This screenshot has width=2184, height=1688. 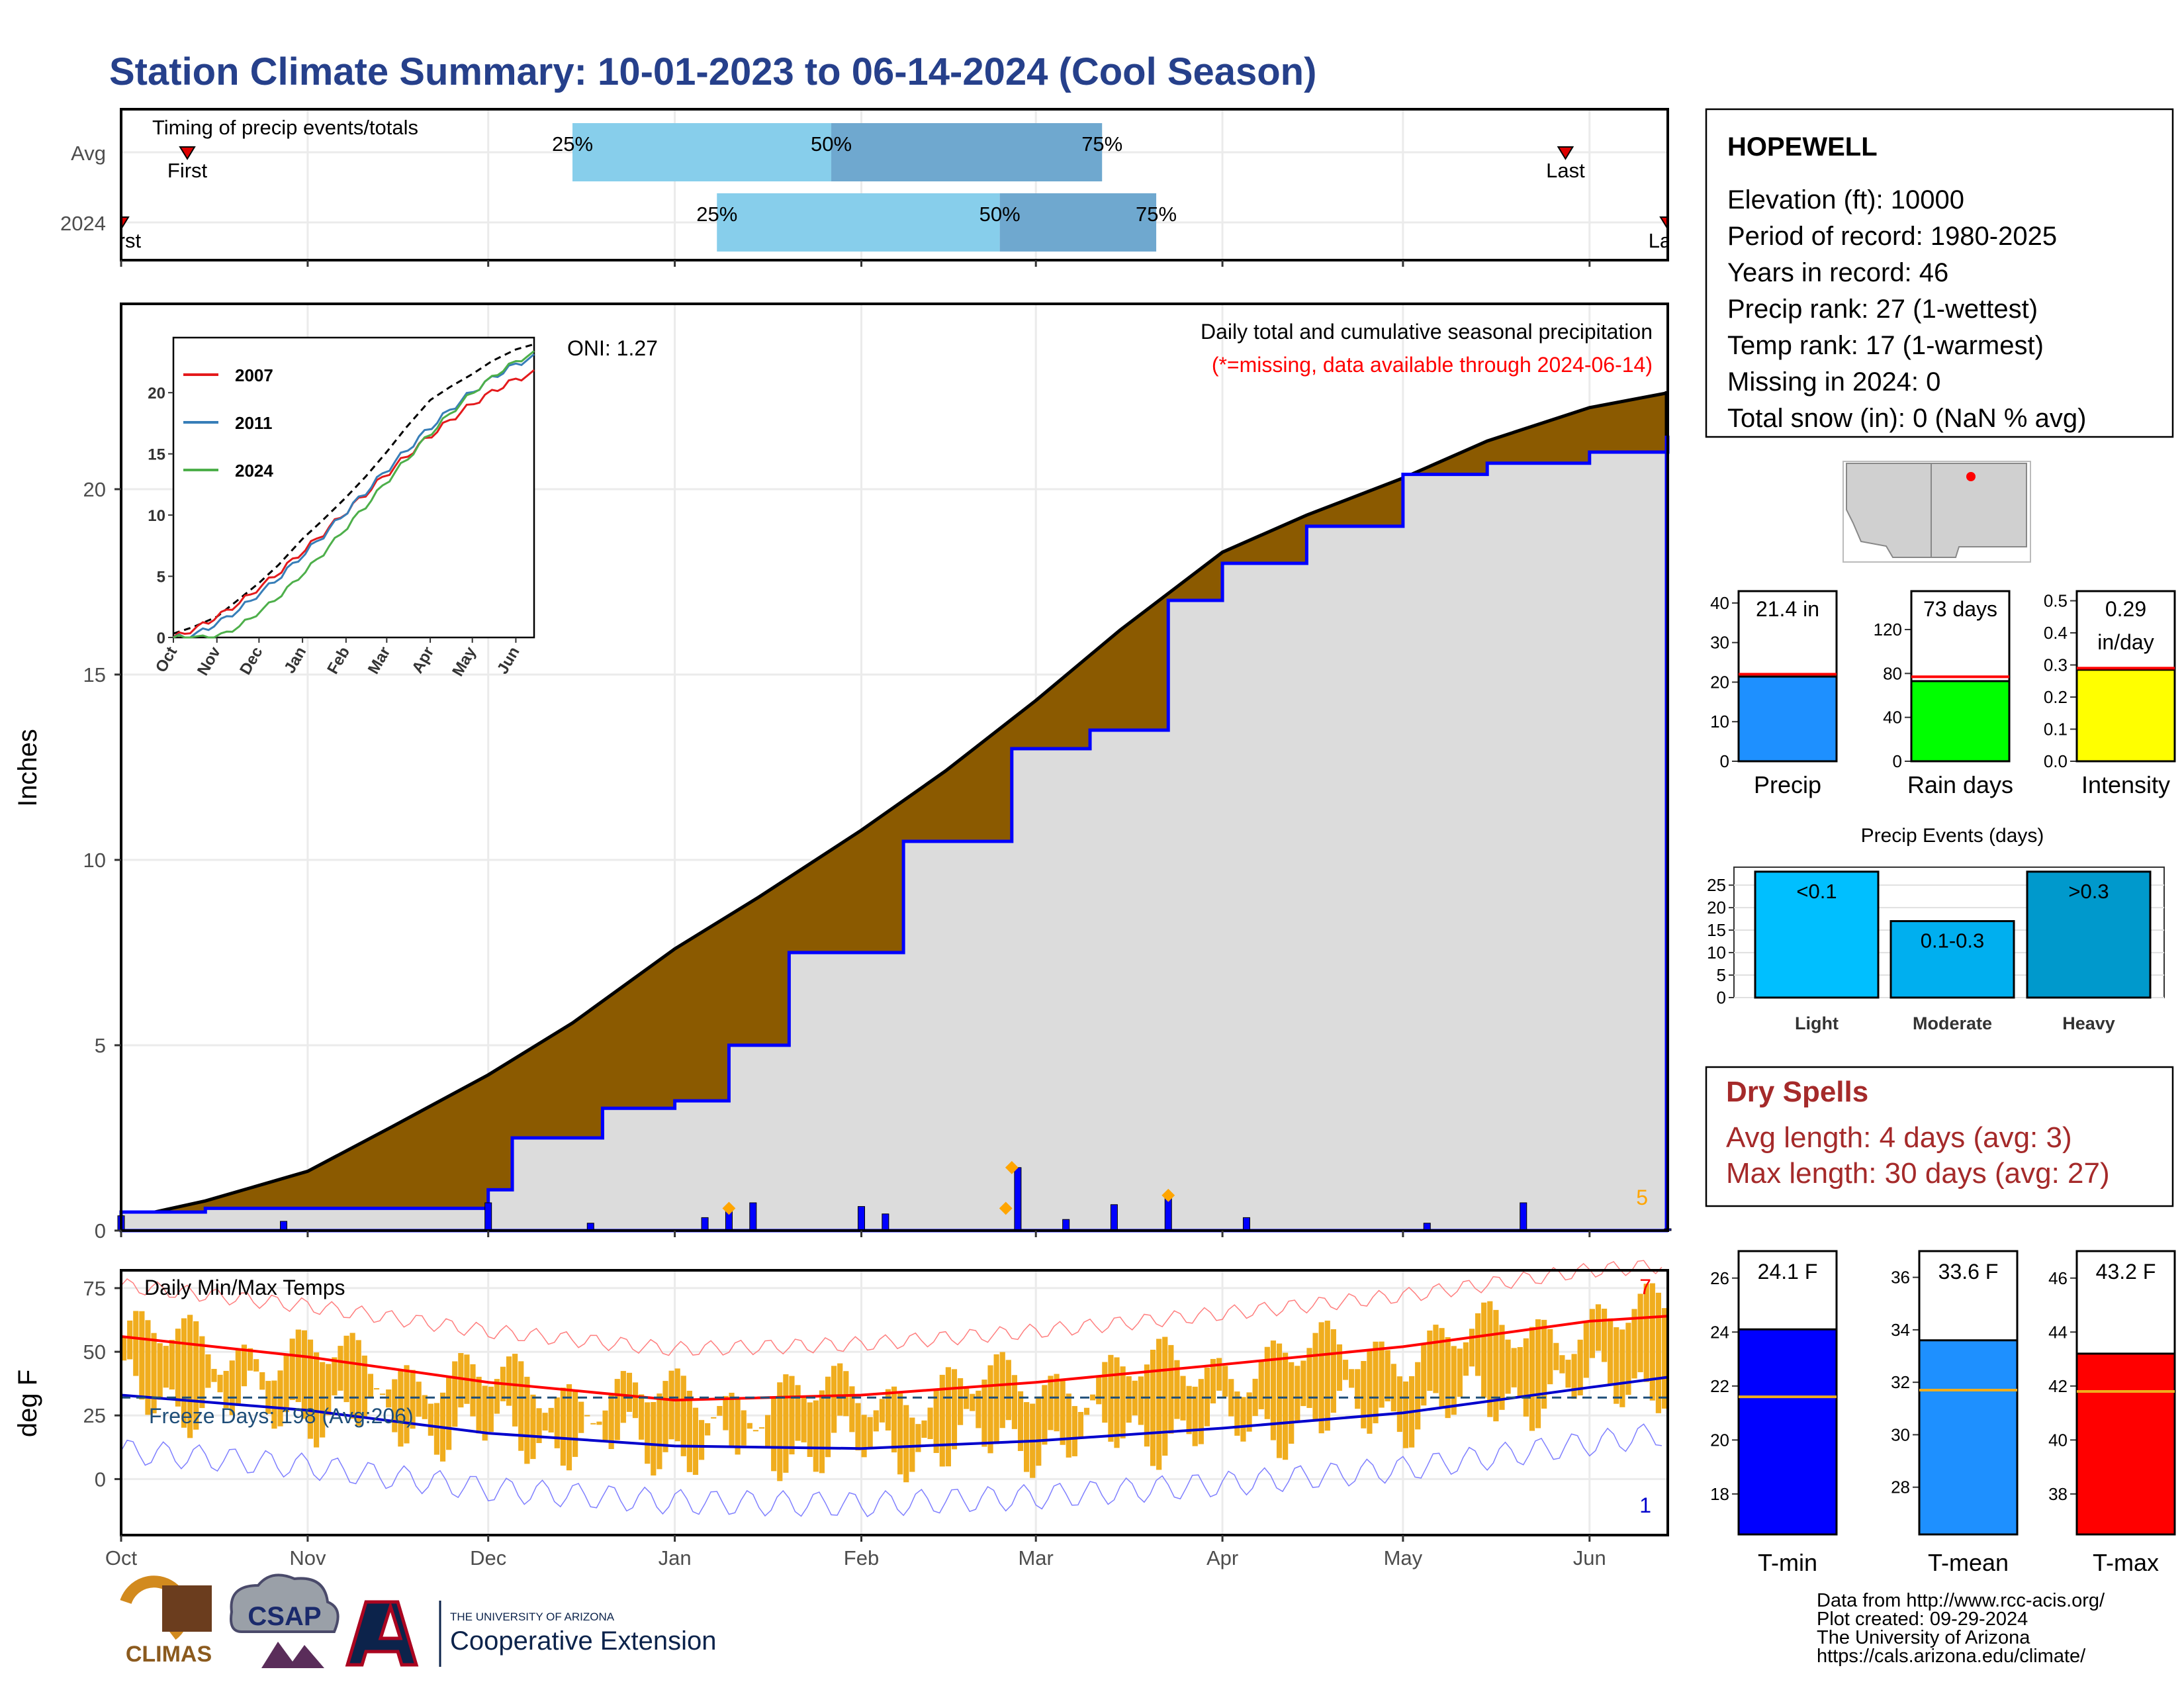 I want to click on temp-panel-label: Daily Min/Max Temps, so click(x=245, y=1287).